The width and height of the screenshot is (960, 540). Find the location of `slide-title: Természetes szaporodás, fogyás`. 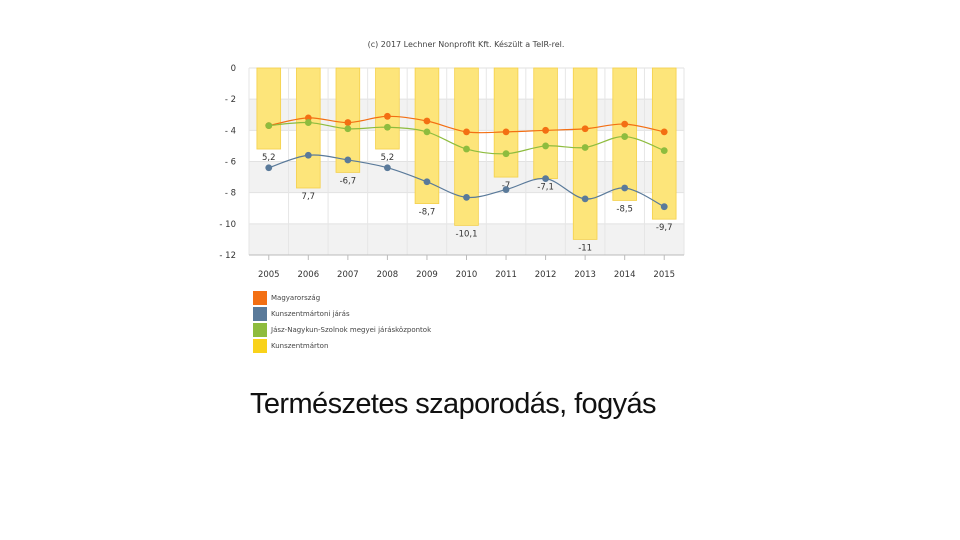

slide-title: Természetes szaporodás, fogyás is located at coordinates (453, 404).